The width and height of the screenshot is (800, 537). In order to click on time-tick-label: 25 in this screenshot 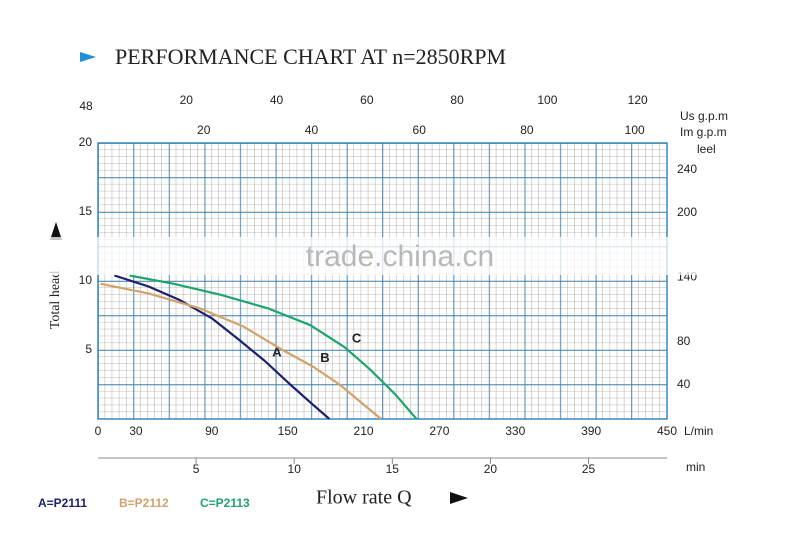, I will do `click(589, 469)`.